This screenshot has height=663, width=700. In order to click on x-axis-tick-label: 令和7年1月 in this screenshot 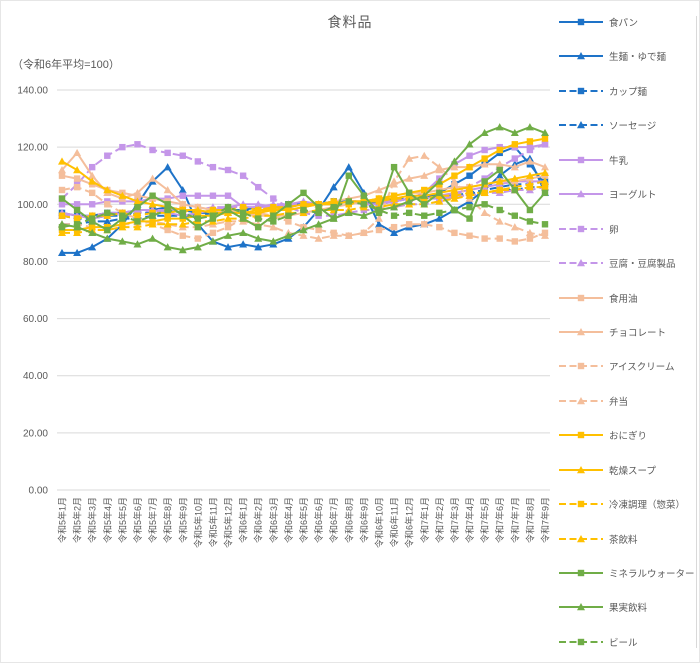, I will do `click(424, 520)`.